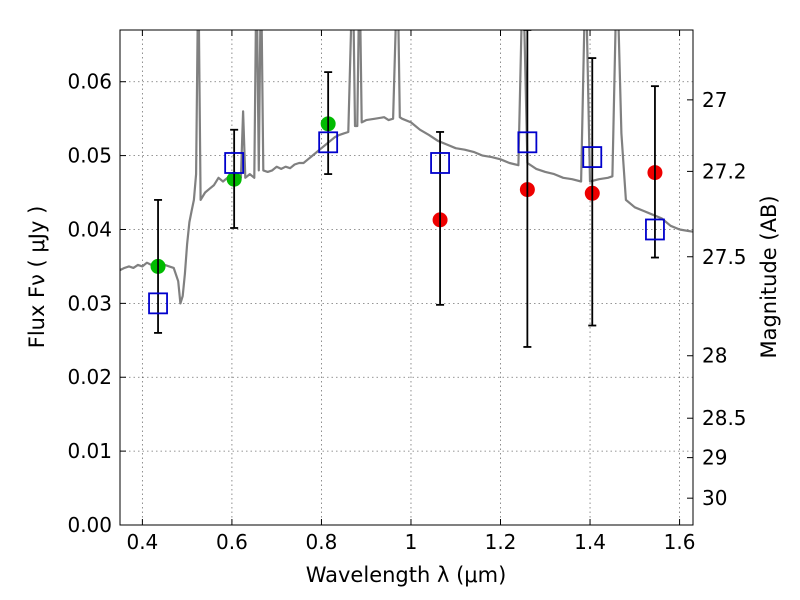 Image resolution: width=800 pixels, height=600 pixels. Describe the element at coordinates (322, 542) in the screenshot. I see `x-tick-label: 0.8` at that location.